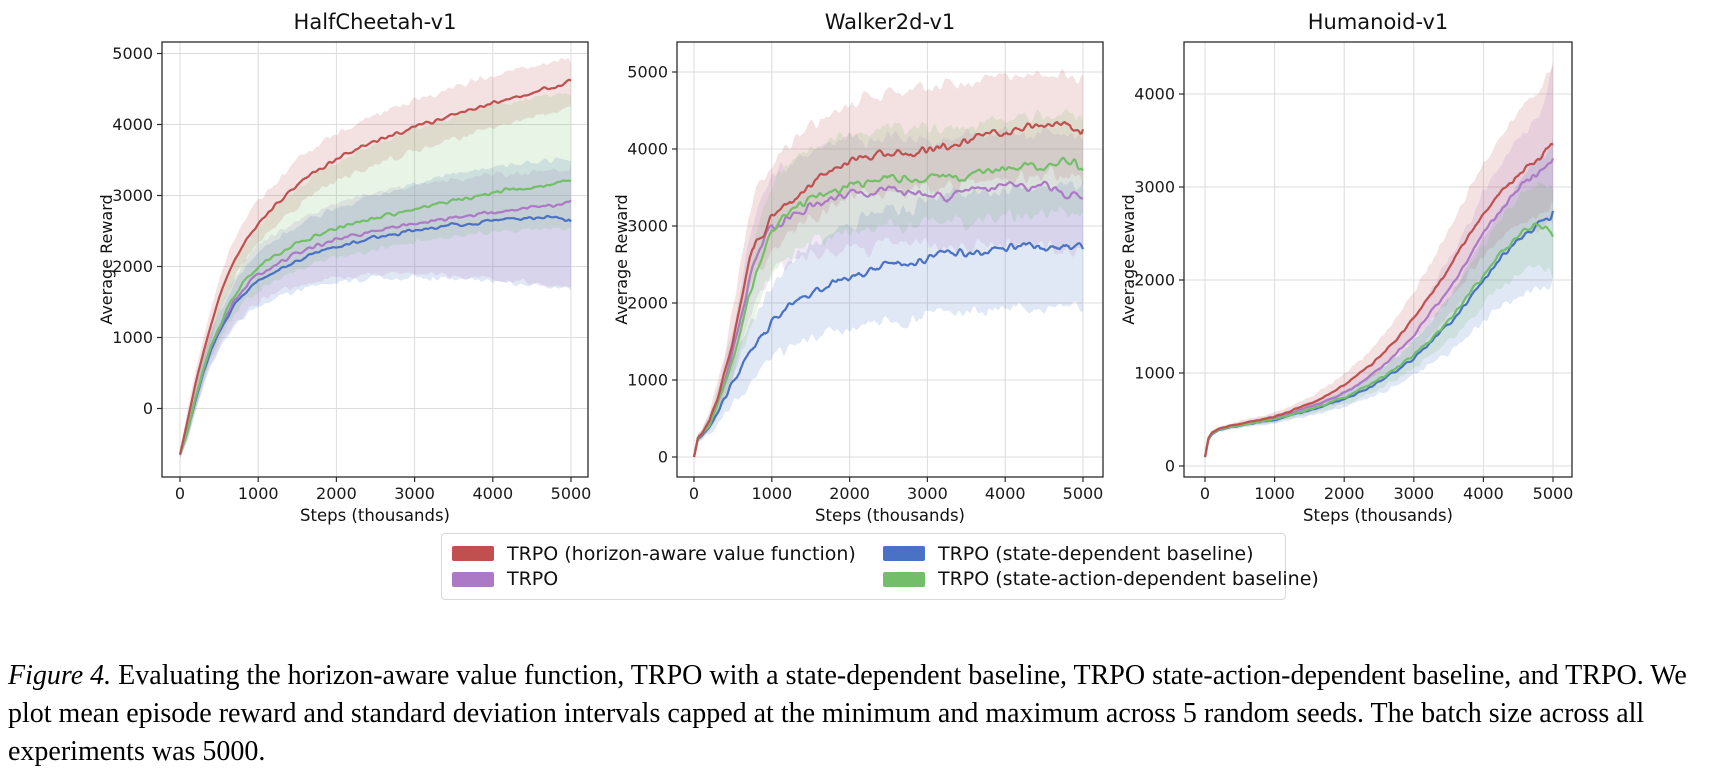 The image size is (1728, 782). What do you see at coordinates (533, 579) in the screenshot?
I see `legend-label: TRPO` at bounding box center [533, 579].